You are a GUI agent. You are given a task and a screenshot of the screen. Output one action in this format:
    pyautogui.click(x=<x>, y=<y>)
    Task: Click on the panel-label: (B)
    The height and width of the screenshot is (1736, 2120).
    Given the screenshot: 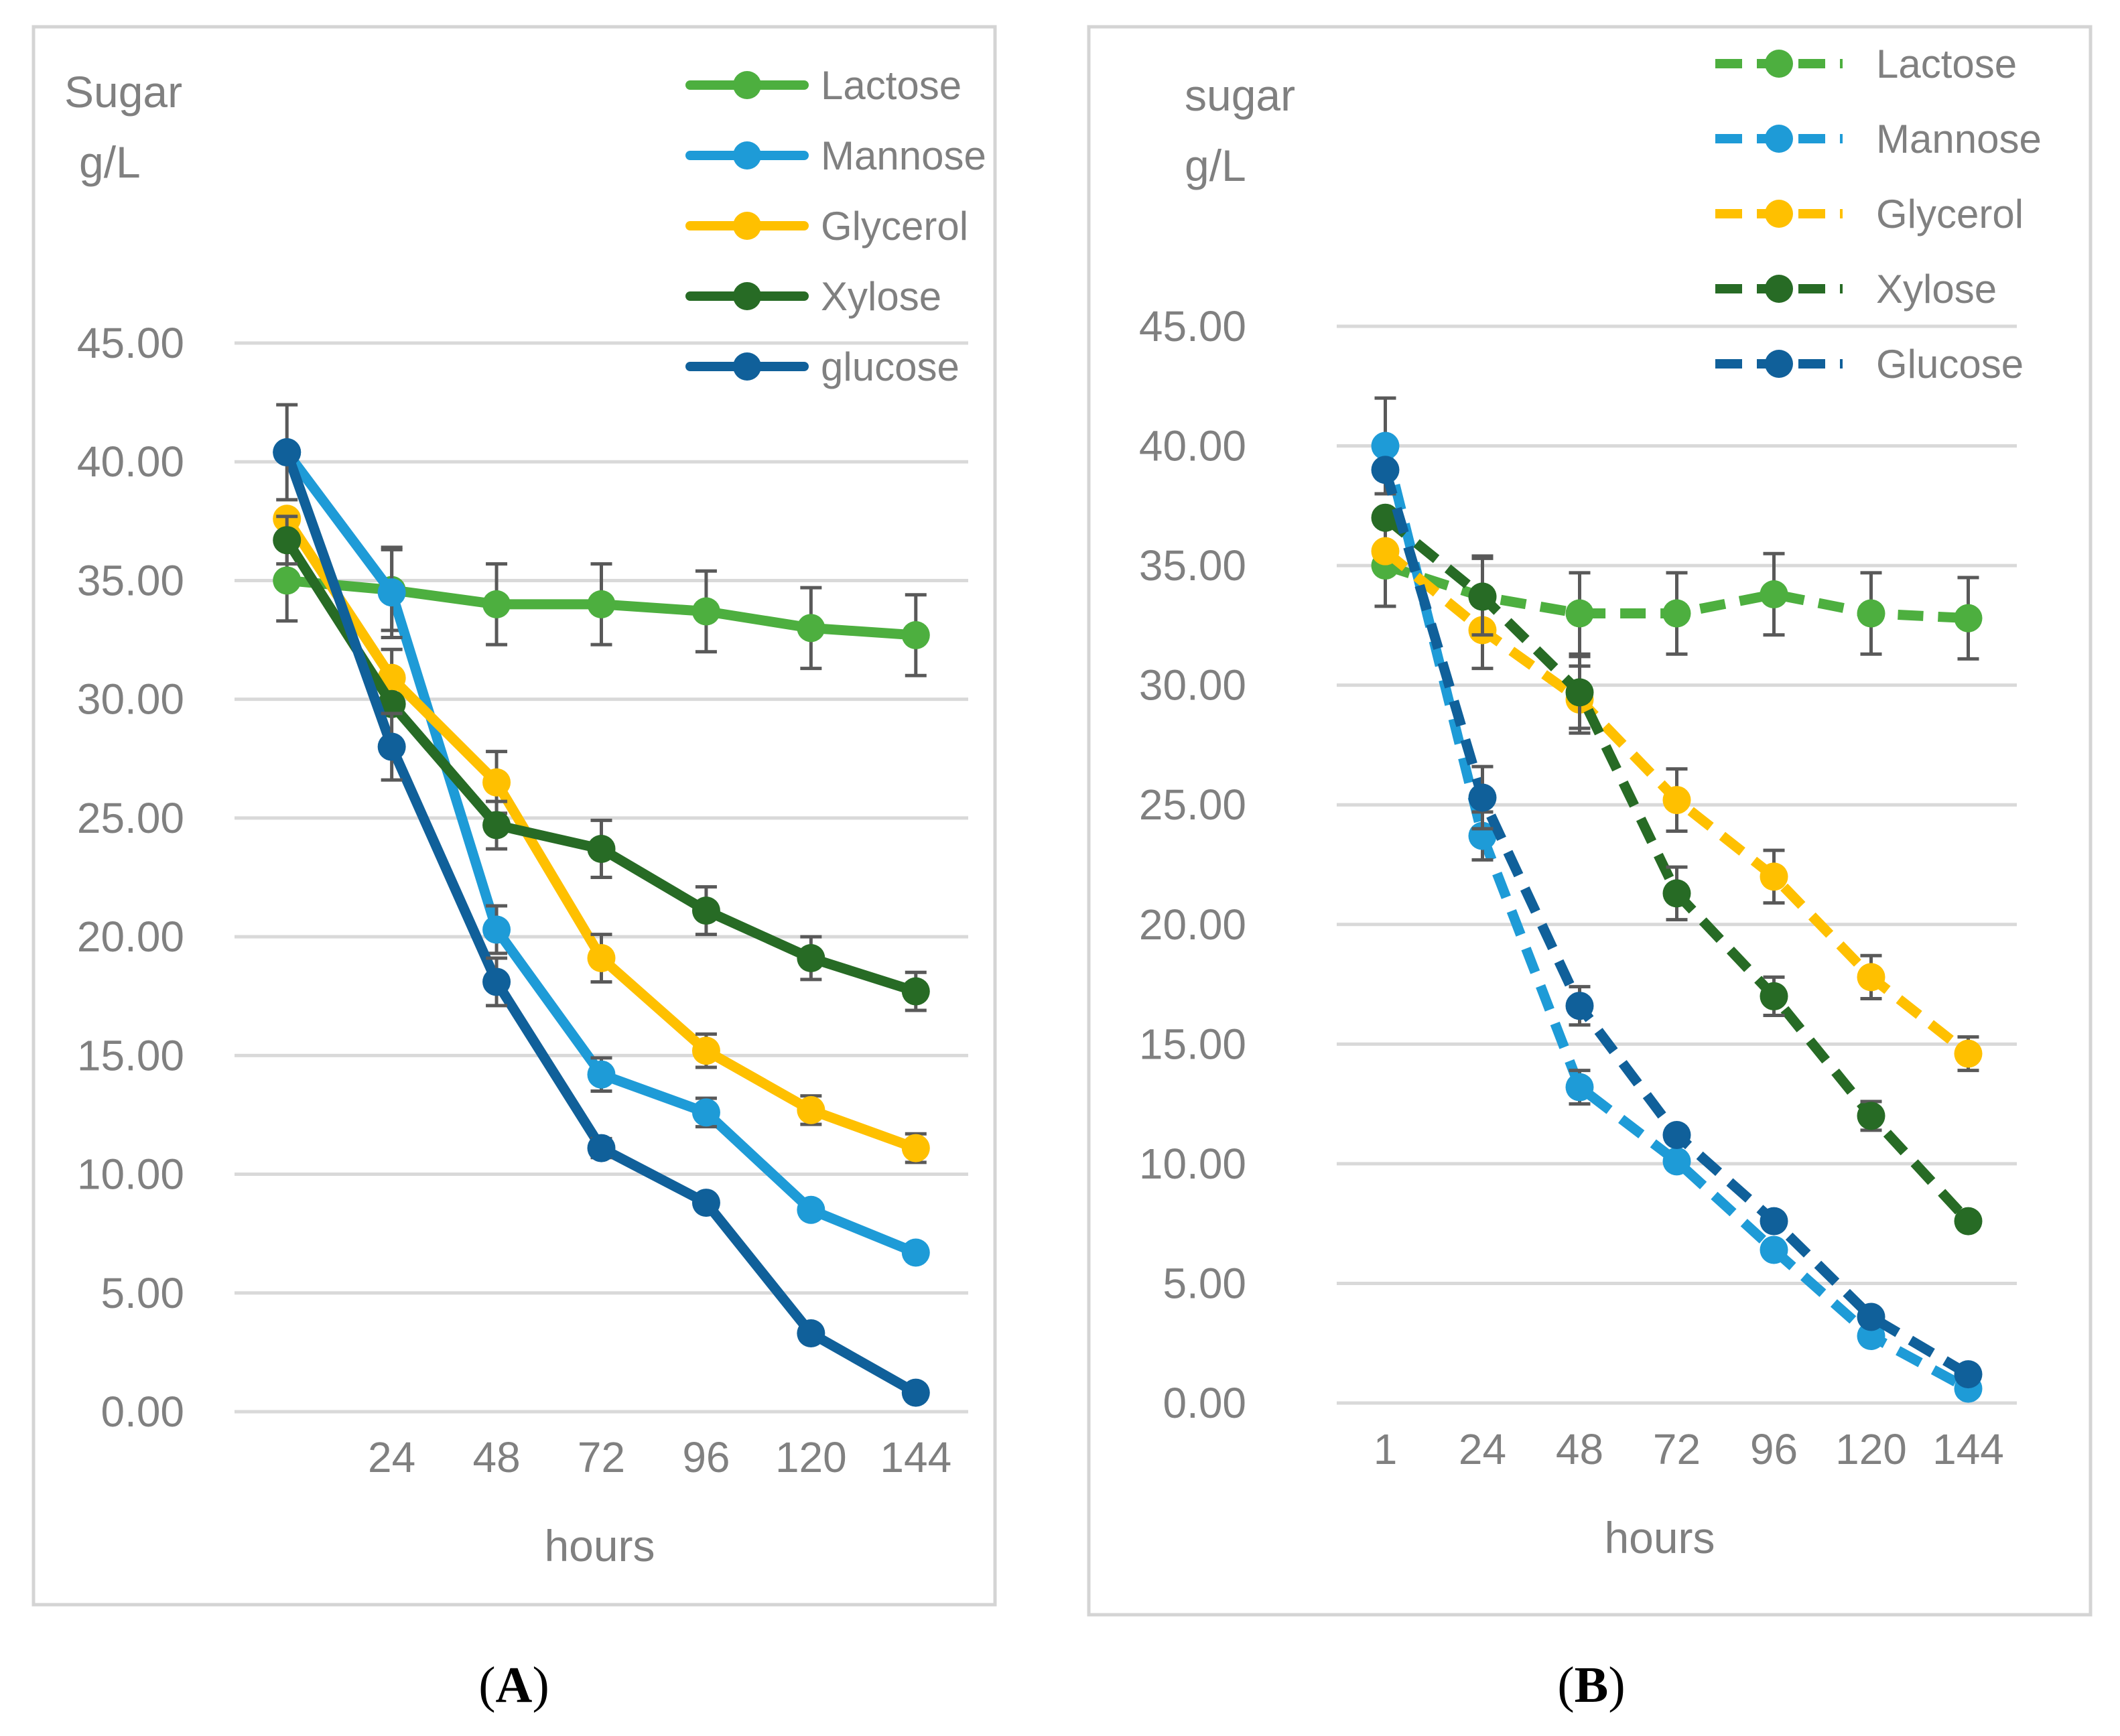 What is the action you would take?
    pyautogui.click(x=1591, y=1685)
    